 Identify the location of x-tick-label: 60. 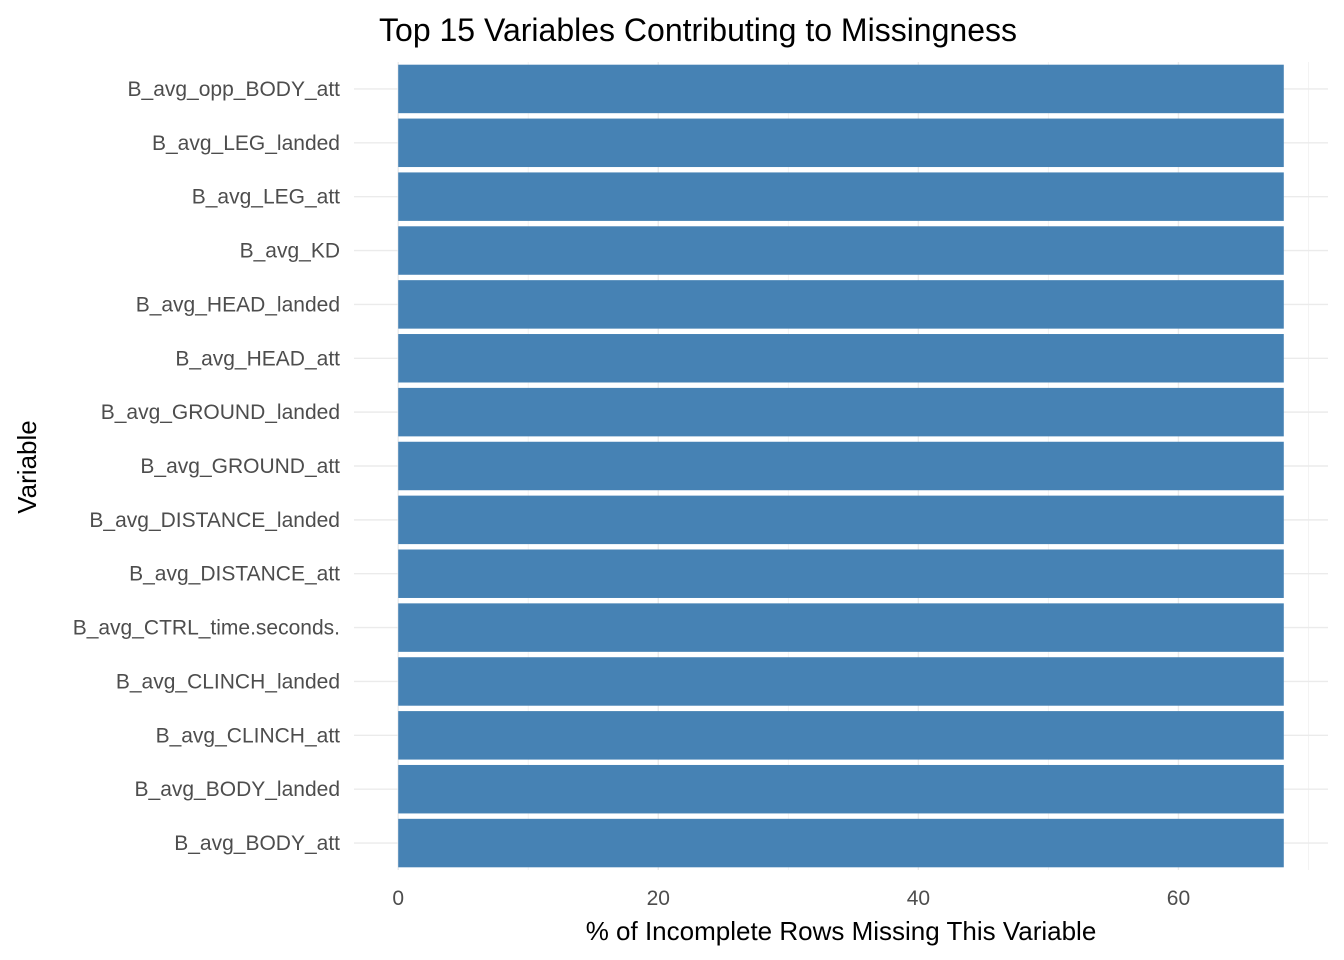
(1178, 898).